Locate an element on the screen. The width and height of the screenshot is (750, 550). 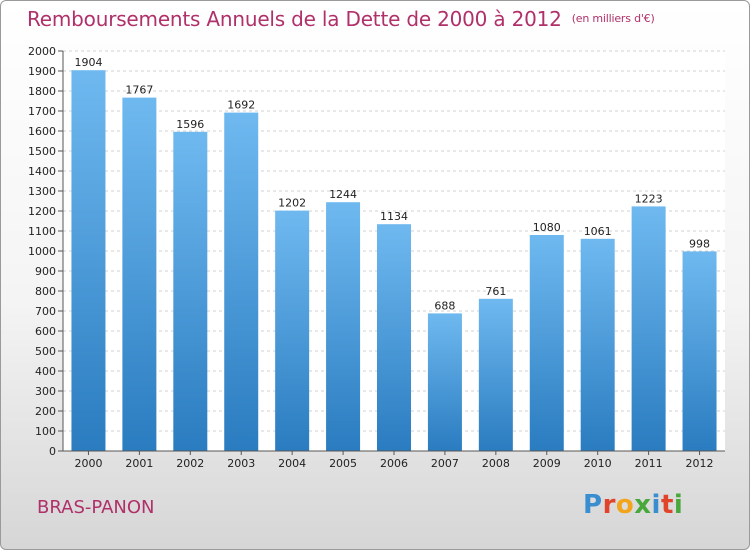
y-tick-label-300: 300 is located at coordinates (45, 391).